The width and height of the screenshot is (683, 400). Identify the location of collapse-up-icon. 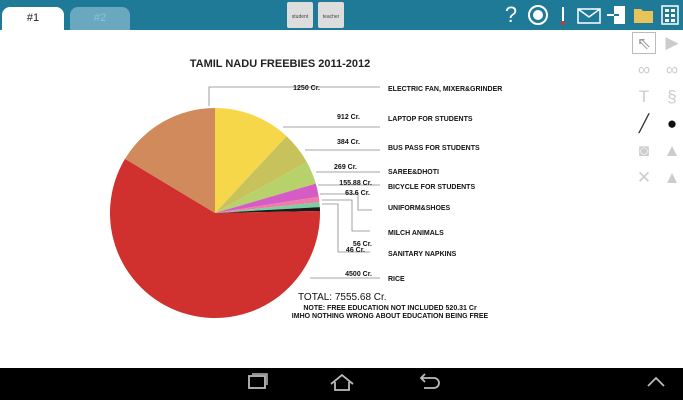
(656, 384).